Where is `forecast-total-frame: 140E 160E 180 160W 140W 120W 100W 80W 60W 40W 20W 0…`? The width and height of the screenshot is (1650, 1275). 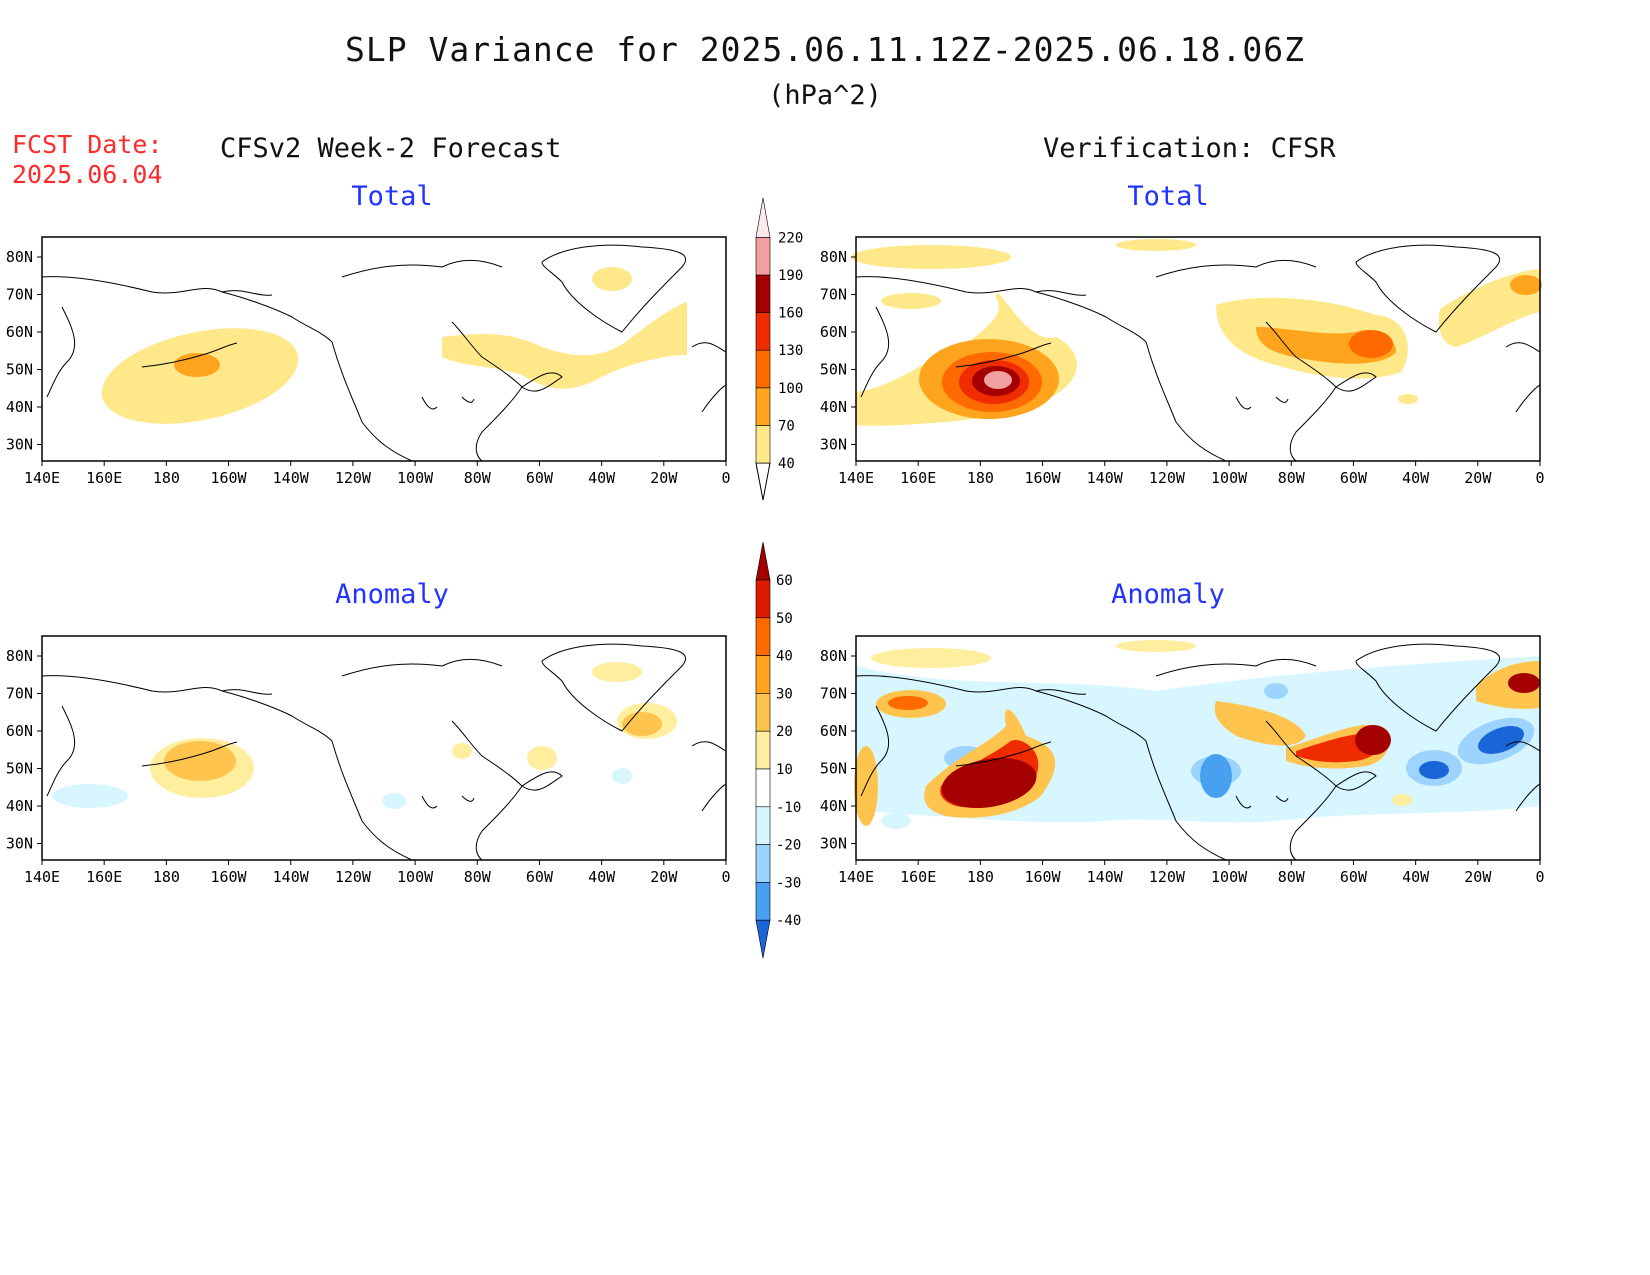 forecast-total-frame: 140E 160E 180 160W 140W 120W 100W 80W 60W 40W 20W 0… is located at coordinates (368, 361).